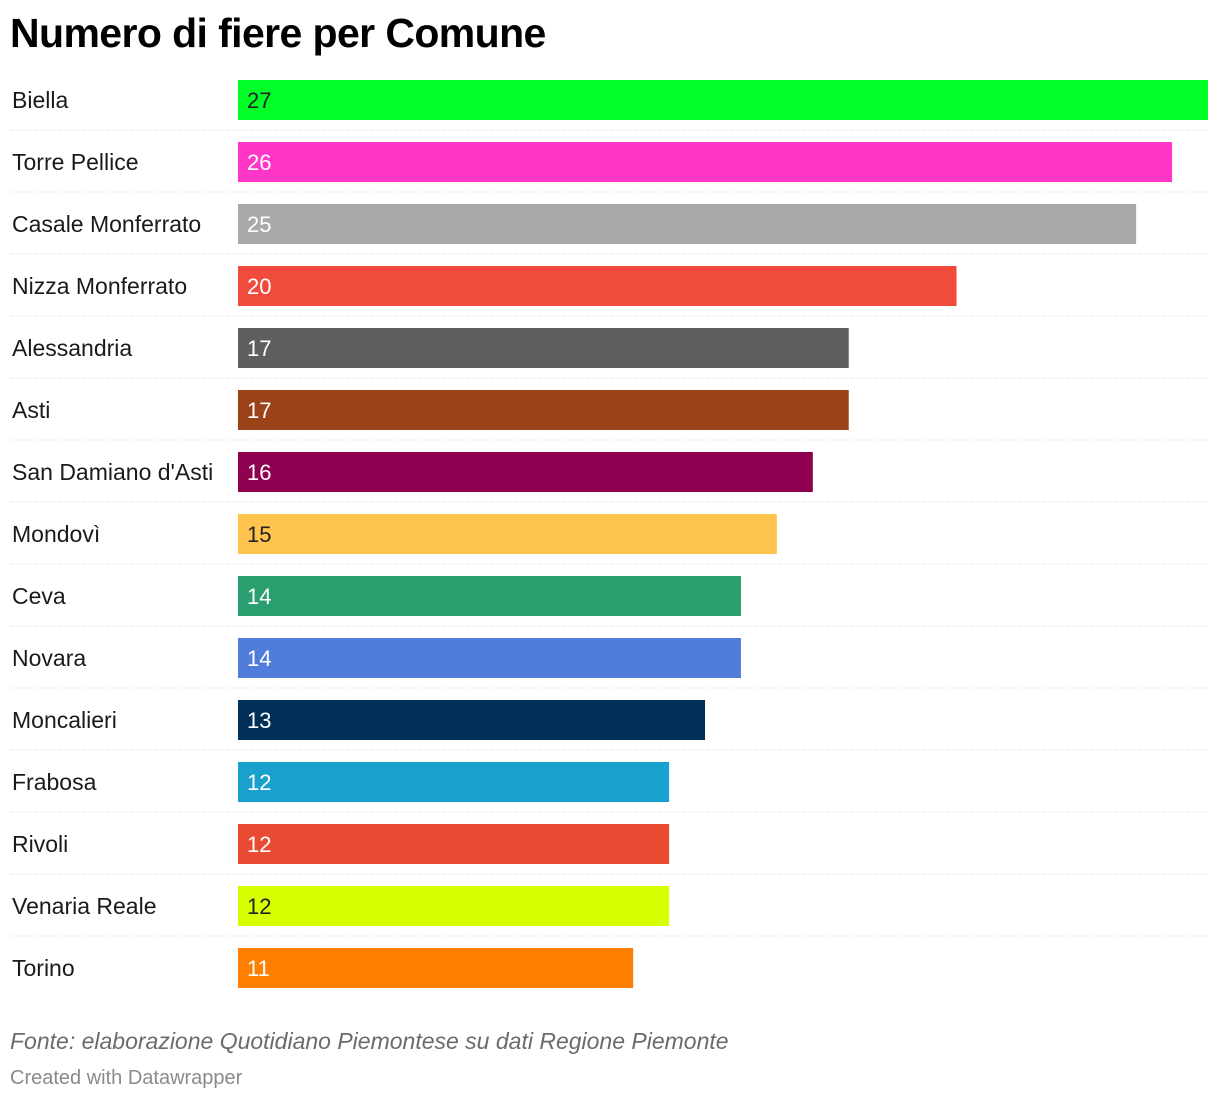 Image resolution: width=1220 pixels, height=1102 pixels. Describe the element at coordinates (106, 224) in the screenshot. I see `category-label: Casale Monferrato` at that location.